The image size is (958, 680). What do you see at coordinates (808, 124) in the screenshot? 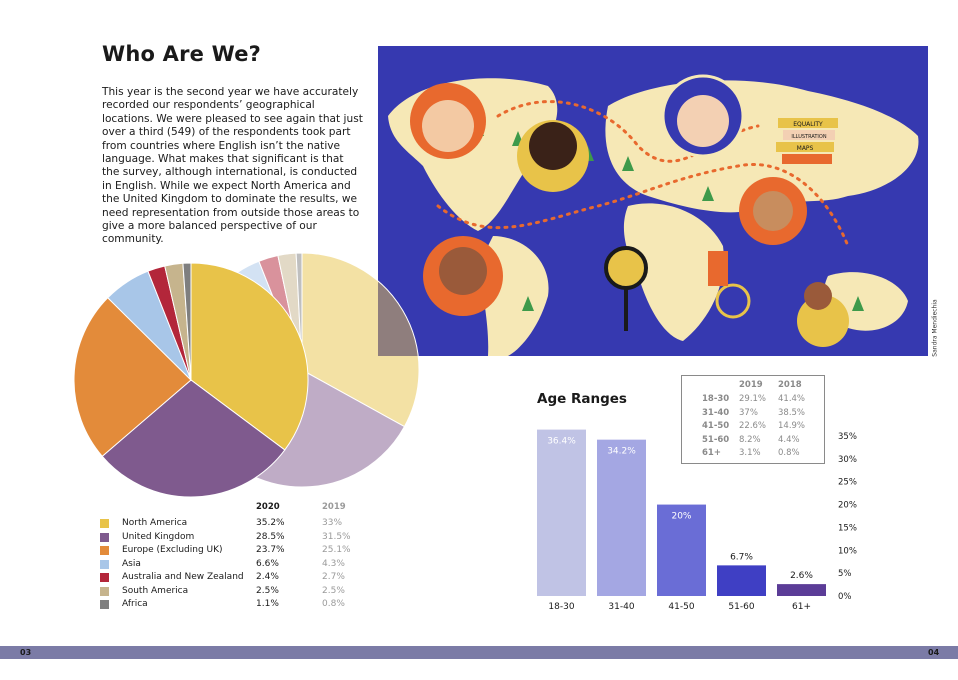
I see `sign-equality: EQUALITY` at bounding box center [808, 124].